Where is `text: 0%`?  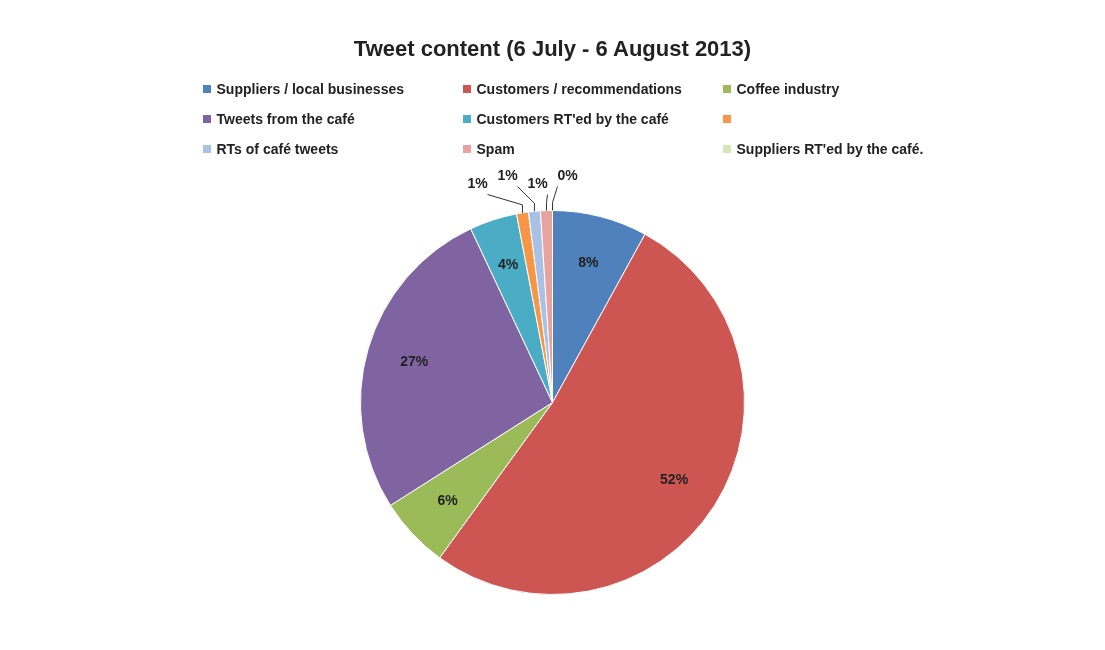 text: 0% is located at coordinates (567, 175).